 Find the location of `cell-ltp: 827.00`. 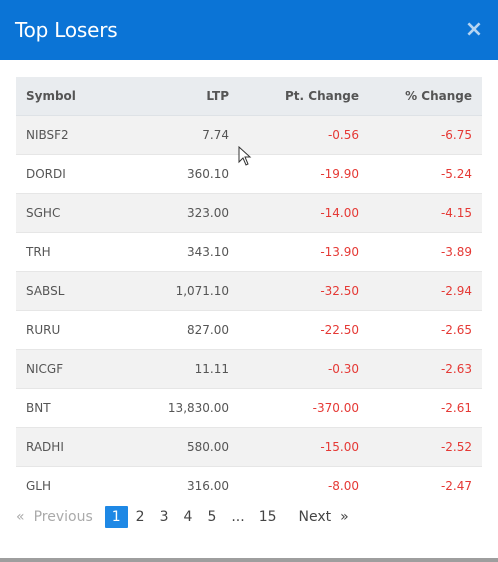

cell-ltp: 827.00 is located at coordinates (187, 329).